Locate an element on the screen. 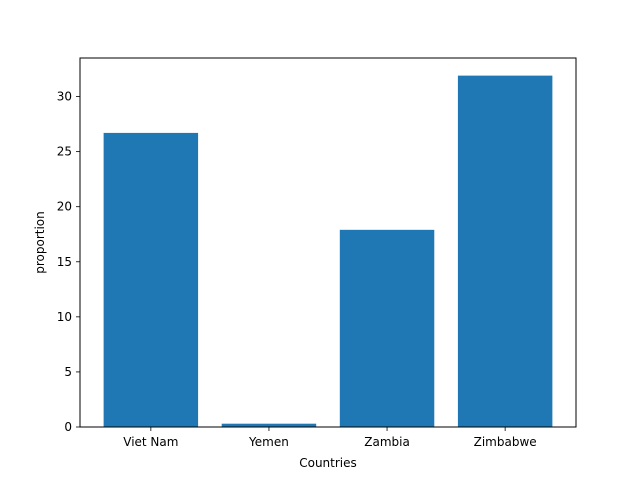 The width and height of the screenshot is (640, 480). bar-zambia is located at coordinates (387, 328).